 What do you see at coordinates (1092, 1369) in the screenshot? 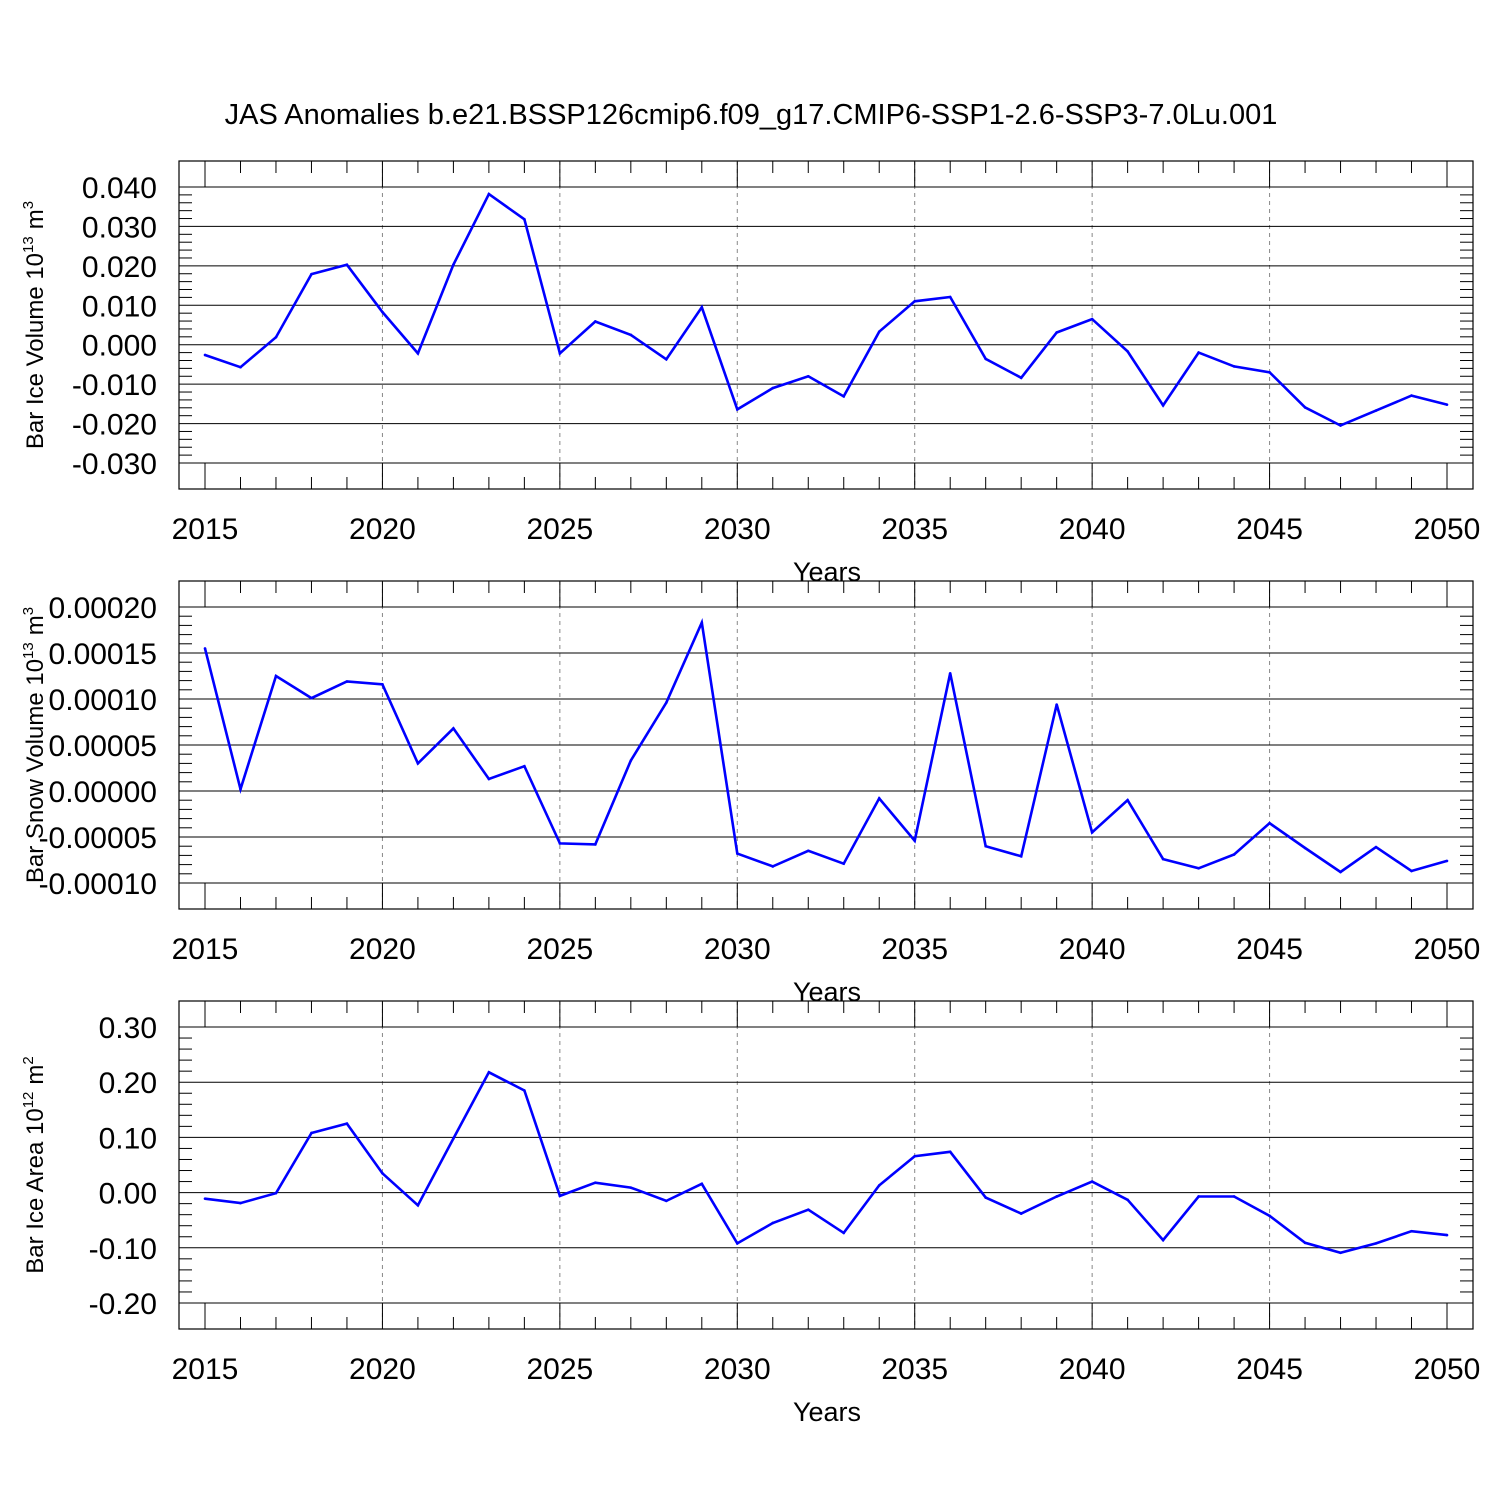
I see `x-tick-label: 2040` at bounding box center [1092, 1369].